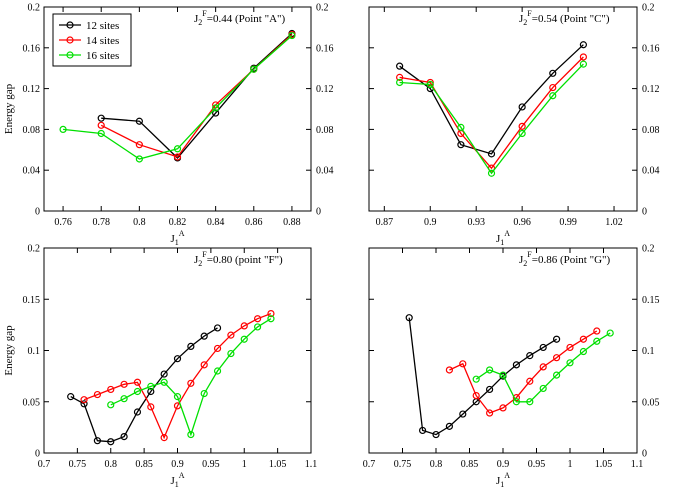  I want to click on panel-annotation: J2F=0.86 (Point "G"), so click(565, 259).